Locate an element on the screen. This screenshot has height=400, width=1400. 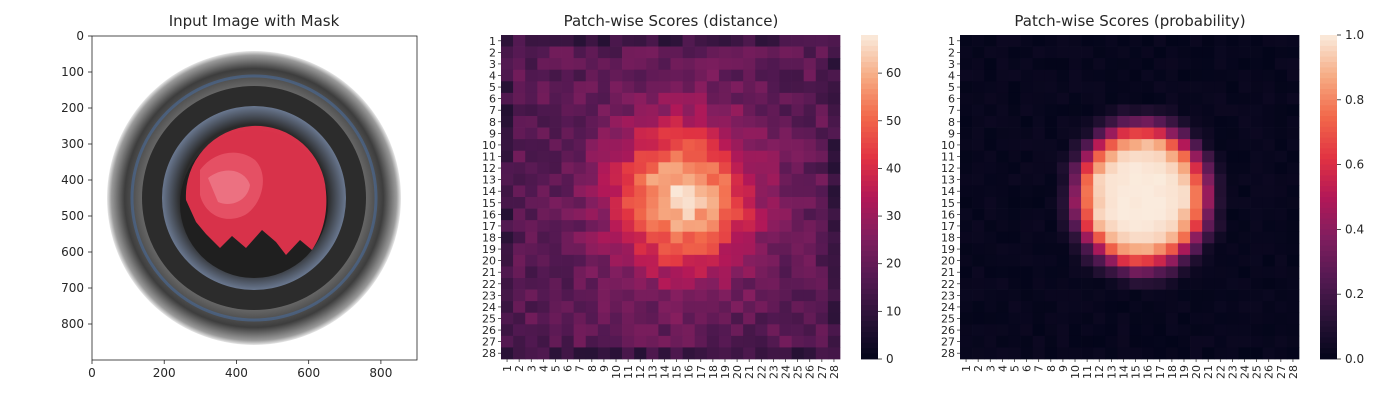
col-tick-label: 18 is located at coordinates (713, 372).